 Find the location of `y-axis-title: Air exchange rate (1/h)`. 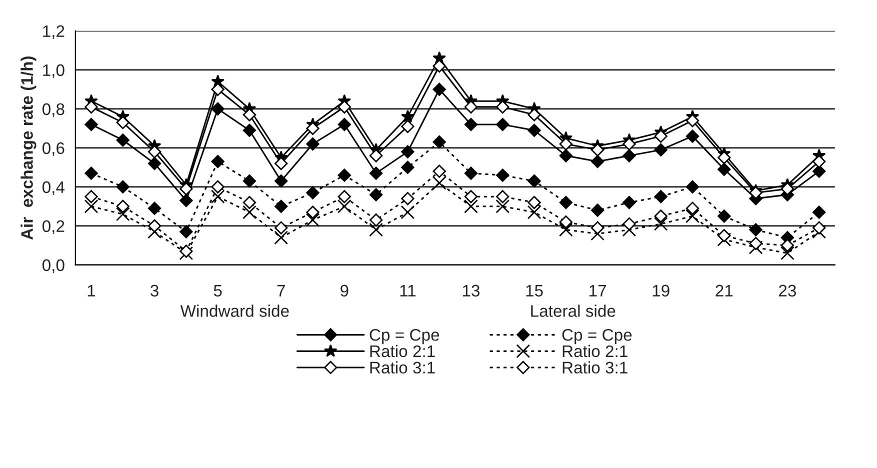

y-axis-title: Air exchange rate (1/h) is located at coordinates (28, 148).